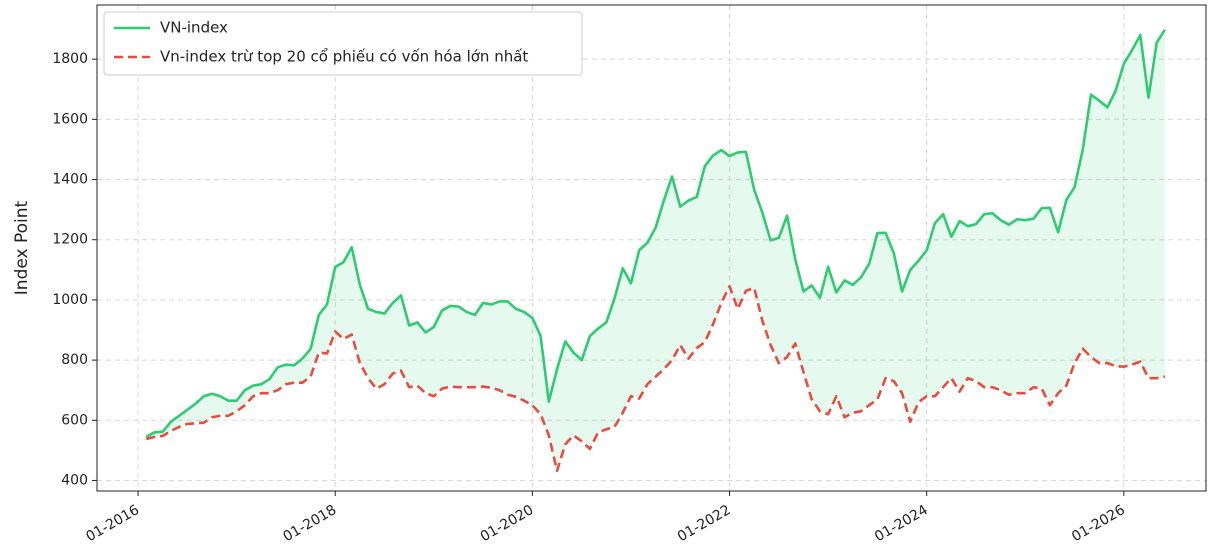 This screenshot has height=554, width=1208. Describe the element at coordinates (70, 300) in the screenshot. I see `y-tick-label: 1000` at that location.